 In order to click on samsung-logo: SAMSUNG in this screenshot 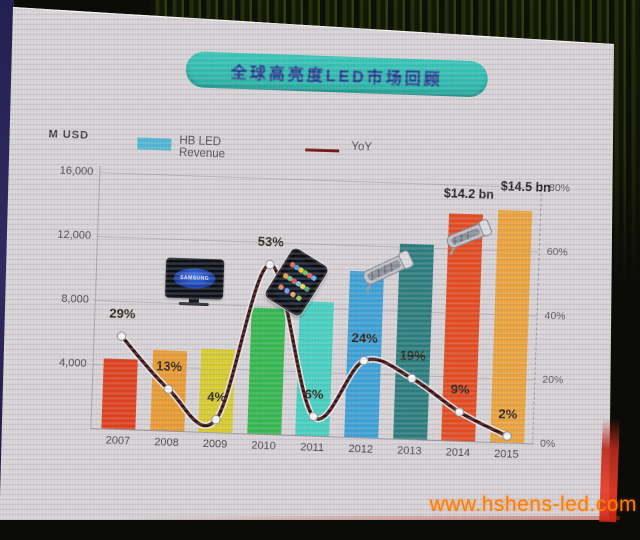, I will do `click(194, 278)`.